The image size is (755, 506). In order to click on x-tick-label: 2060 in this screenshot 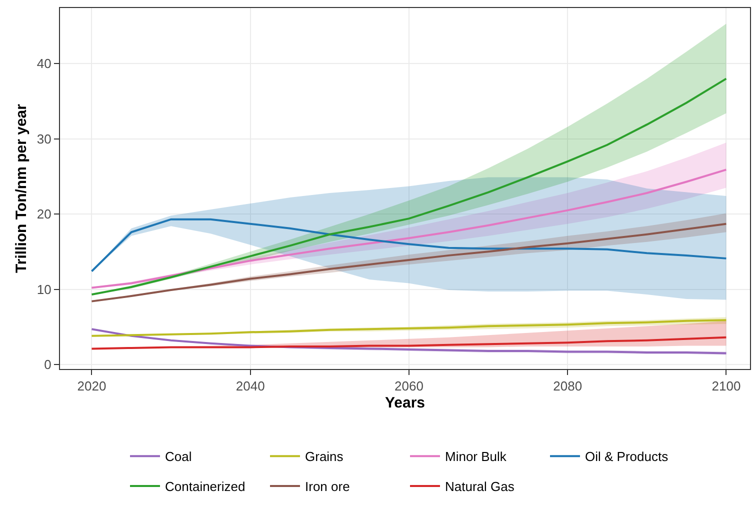, I will do `click(409, 386)`.